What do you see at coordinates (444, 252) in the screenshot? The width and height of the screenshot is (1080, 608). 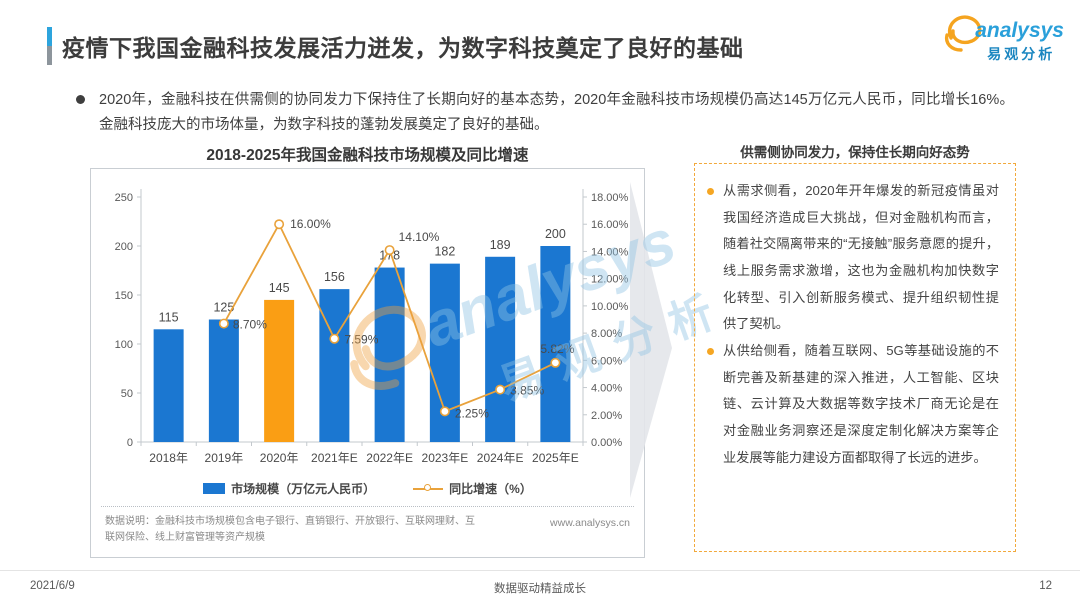 I see `svg-text: 182` at bounding box center [444, 252].